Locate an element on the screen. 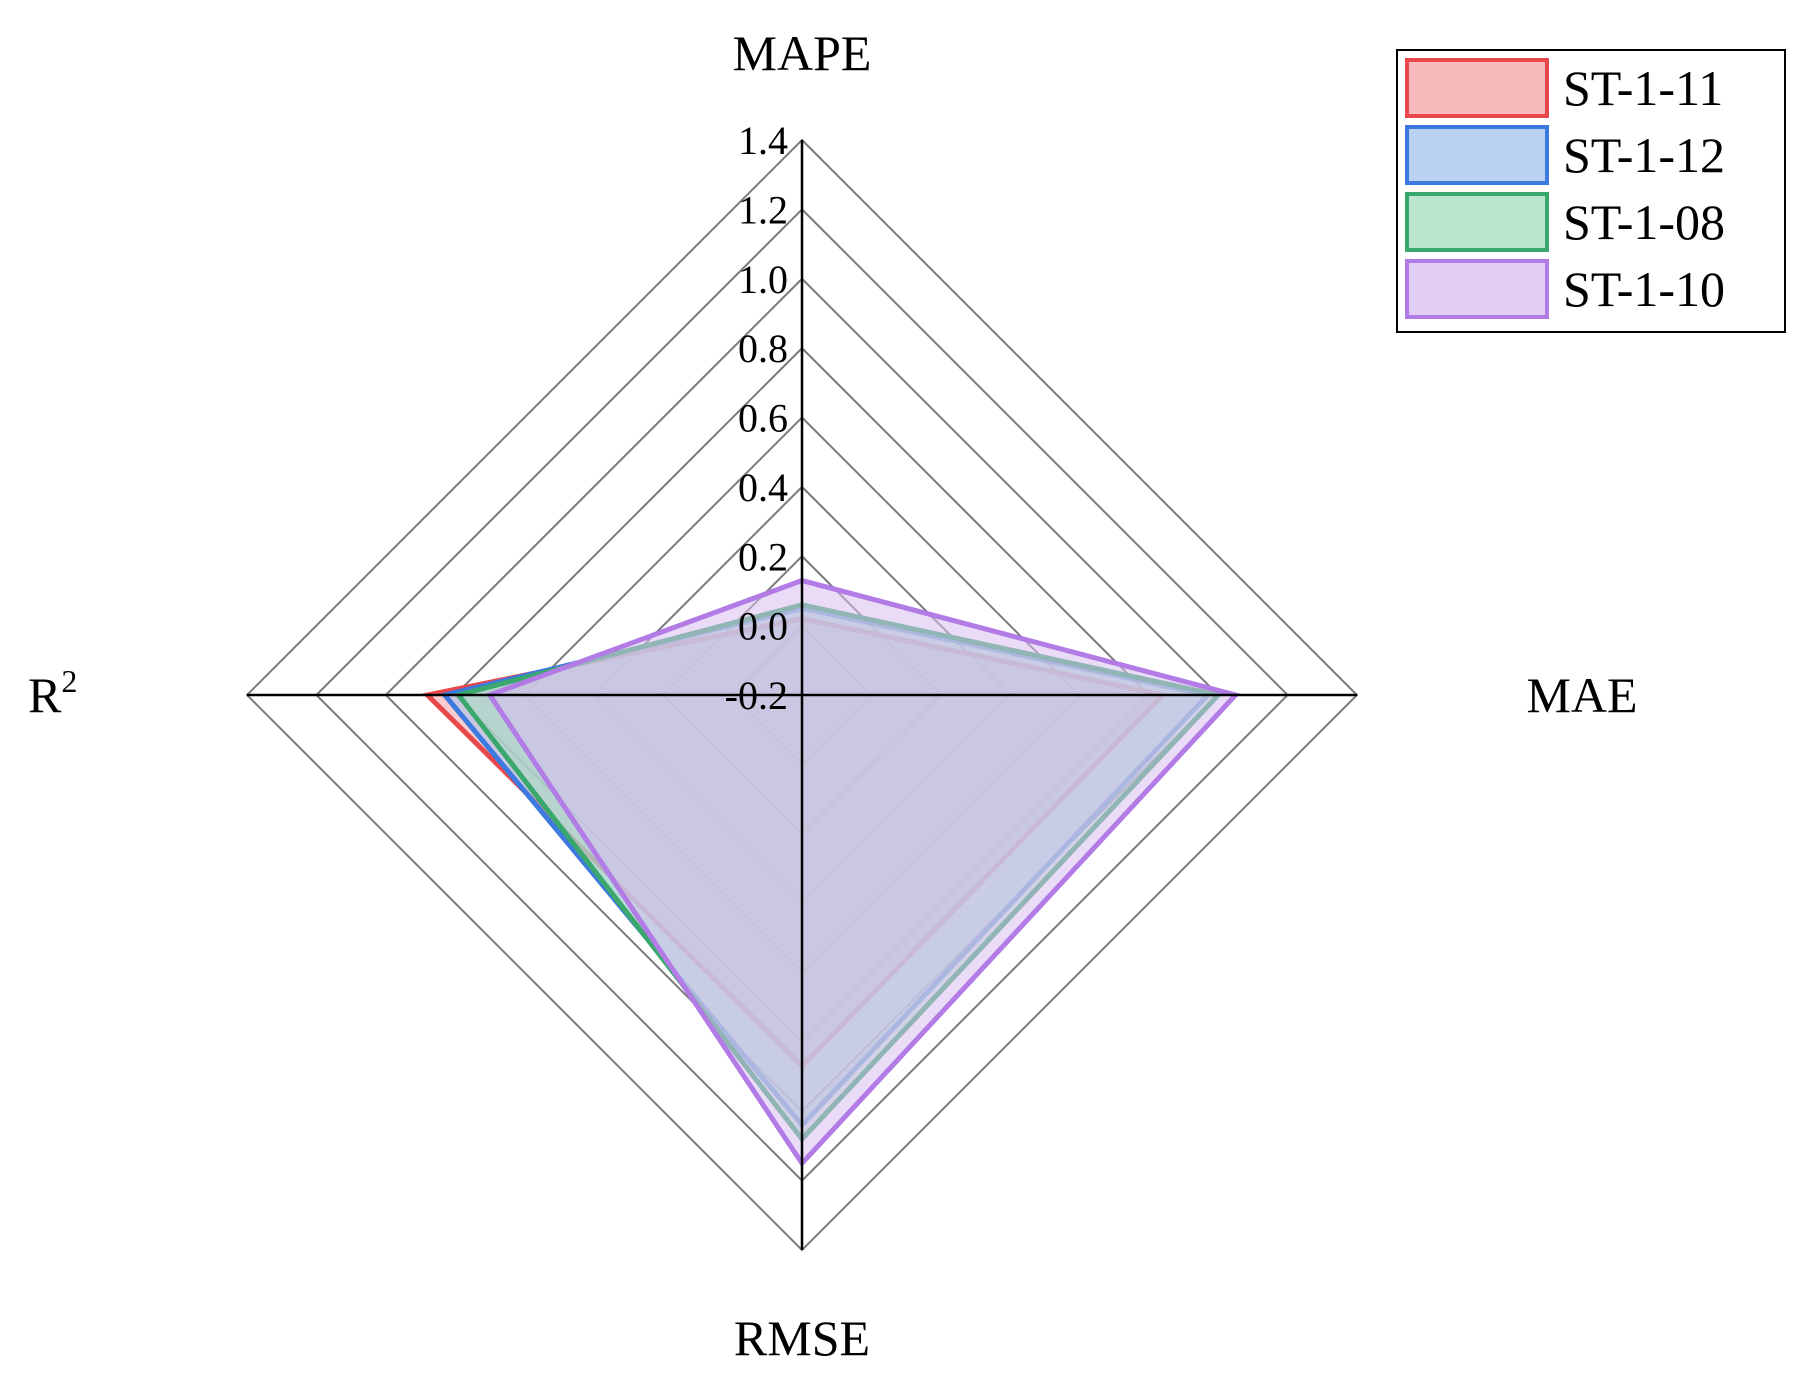 The image size is (1808, 1375). tick-labels: -0.2 0.0 0.2 0.4 0.6 0.8 1.0 1.2 1.4 is located at coordinates (756, 418).